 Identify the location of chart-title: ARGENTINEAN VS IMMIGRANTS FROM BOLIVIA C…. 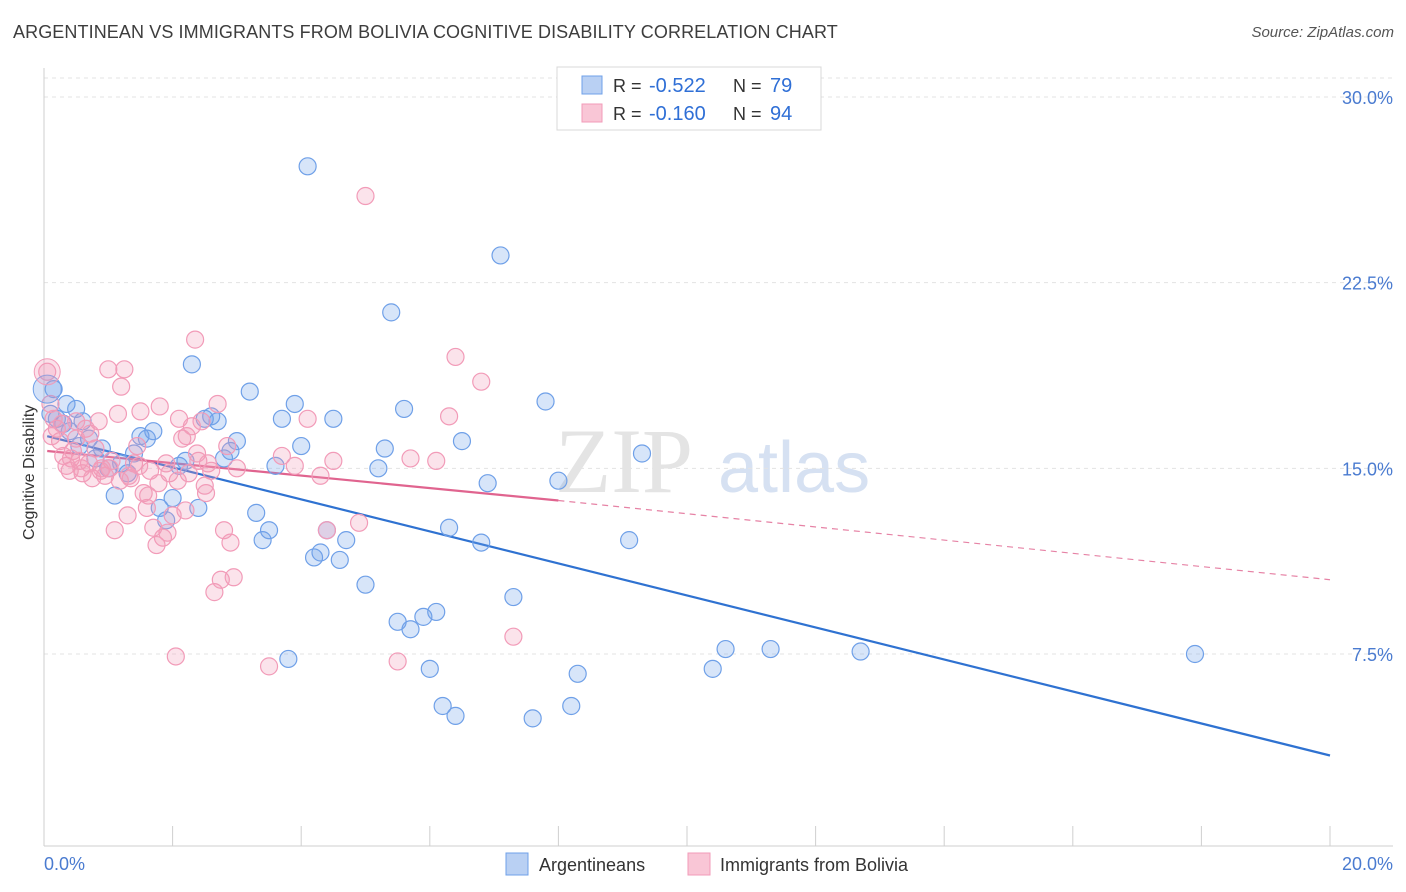
(425, 32).